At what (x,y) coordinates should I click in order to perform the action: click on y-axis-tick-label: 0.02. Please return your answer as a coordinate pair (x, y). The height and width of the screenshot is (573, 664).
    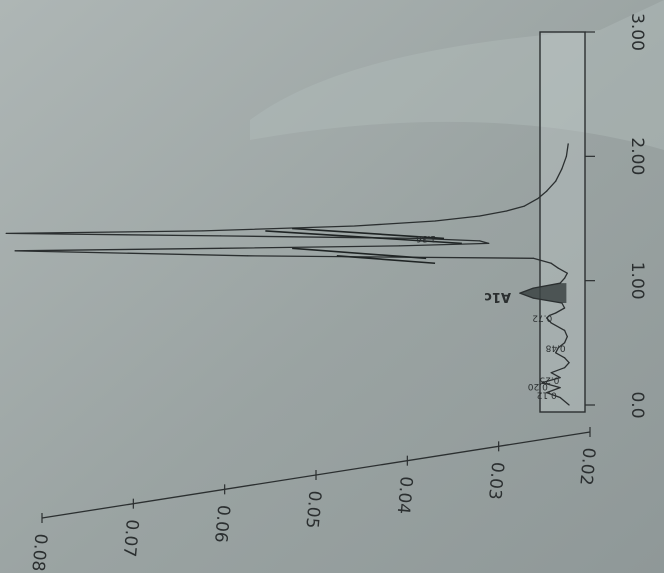
    Looking at the image, I should click on (586, 466).